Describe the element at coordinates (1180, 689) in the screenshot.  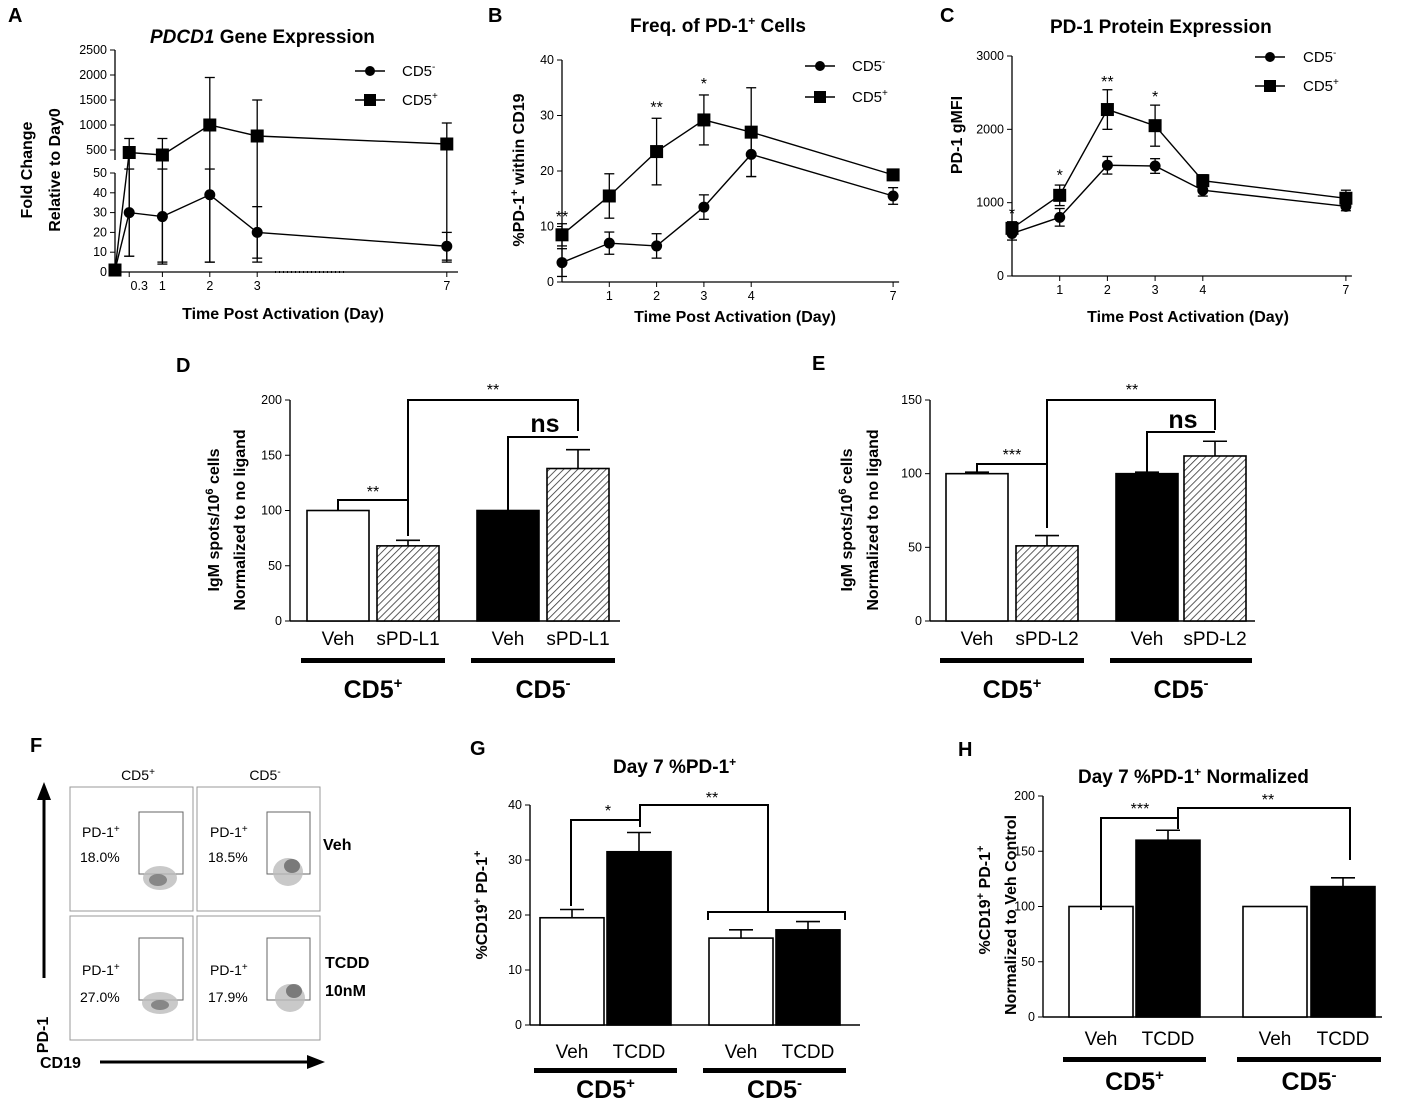
I see `group-label: CD5-` at that location.